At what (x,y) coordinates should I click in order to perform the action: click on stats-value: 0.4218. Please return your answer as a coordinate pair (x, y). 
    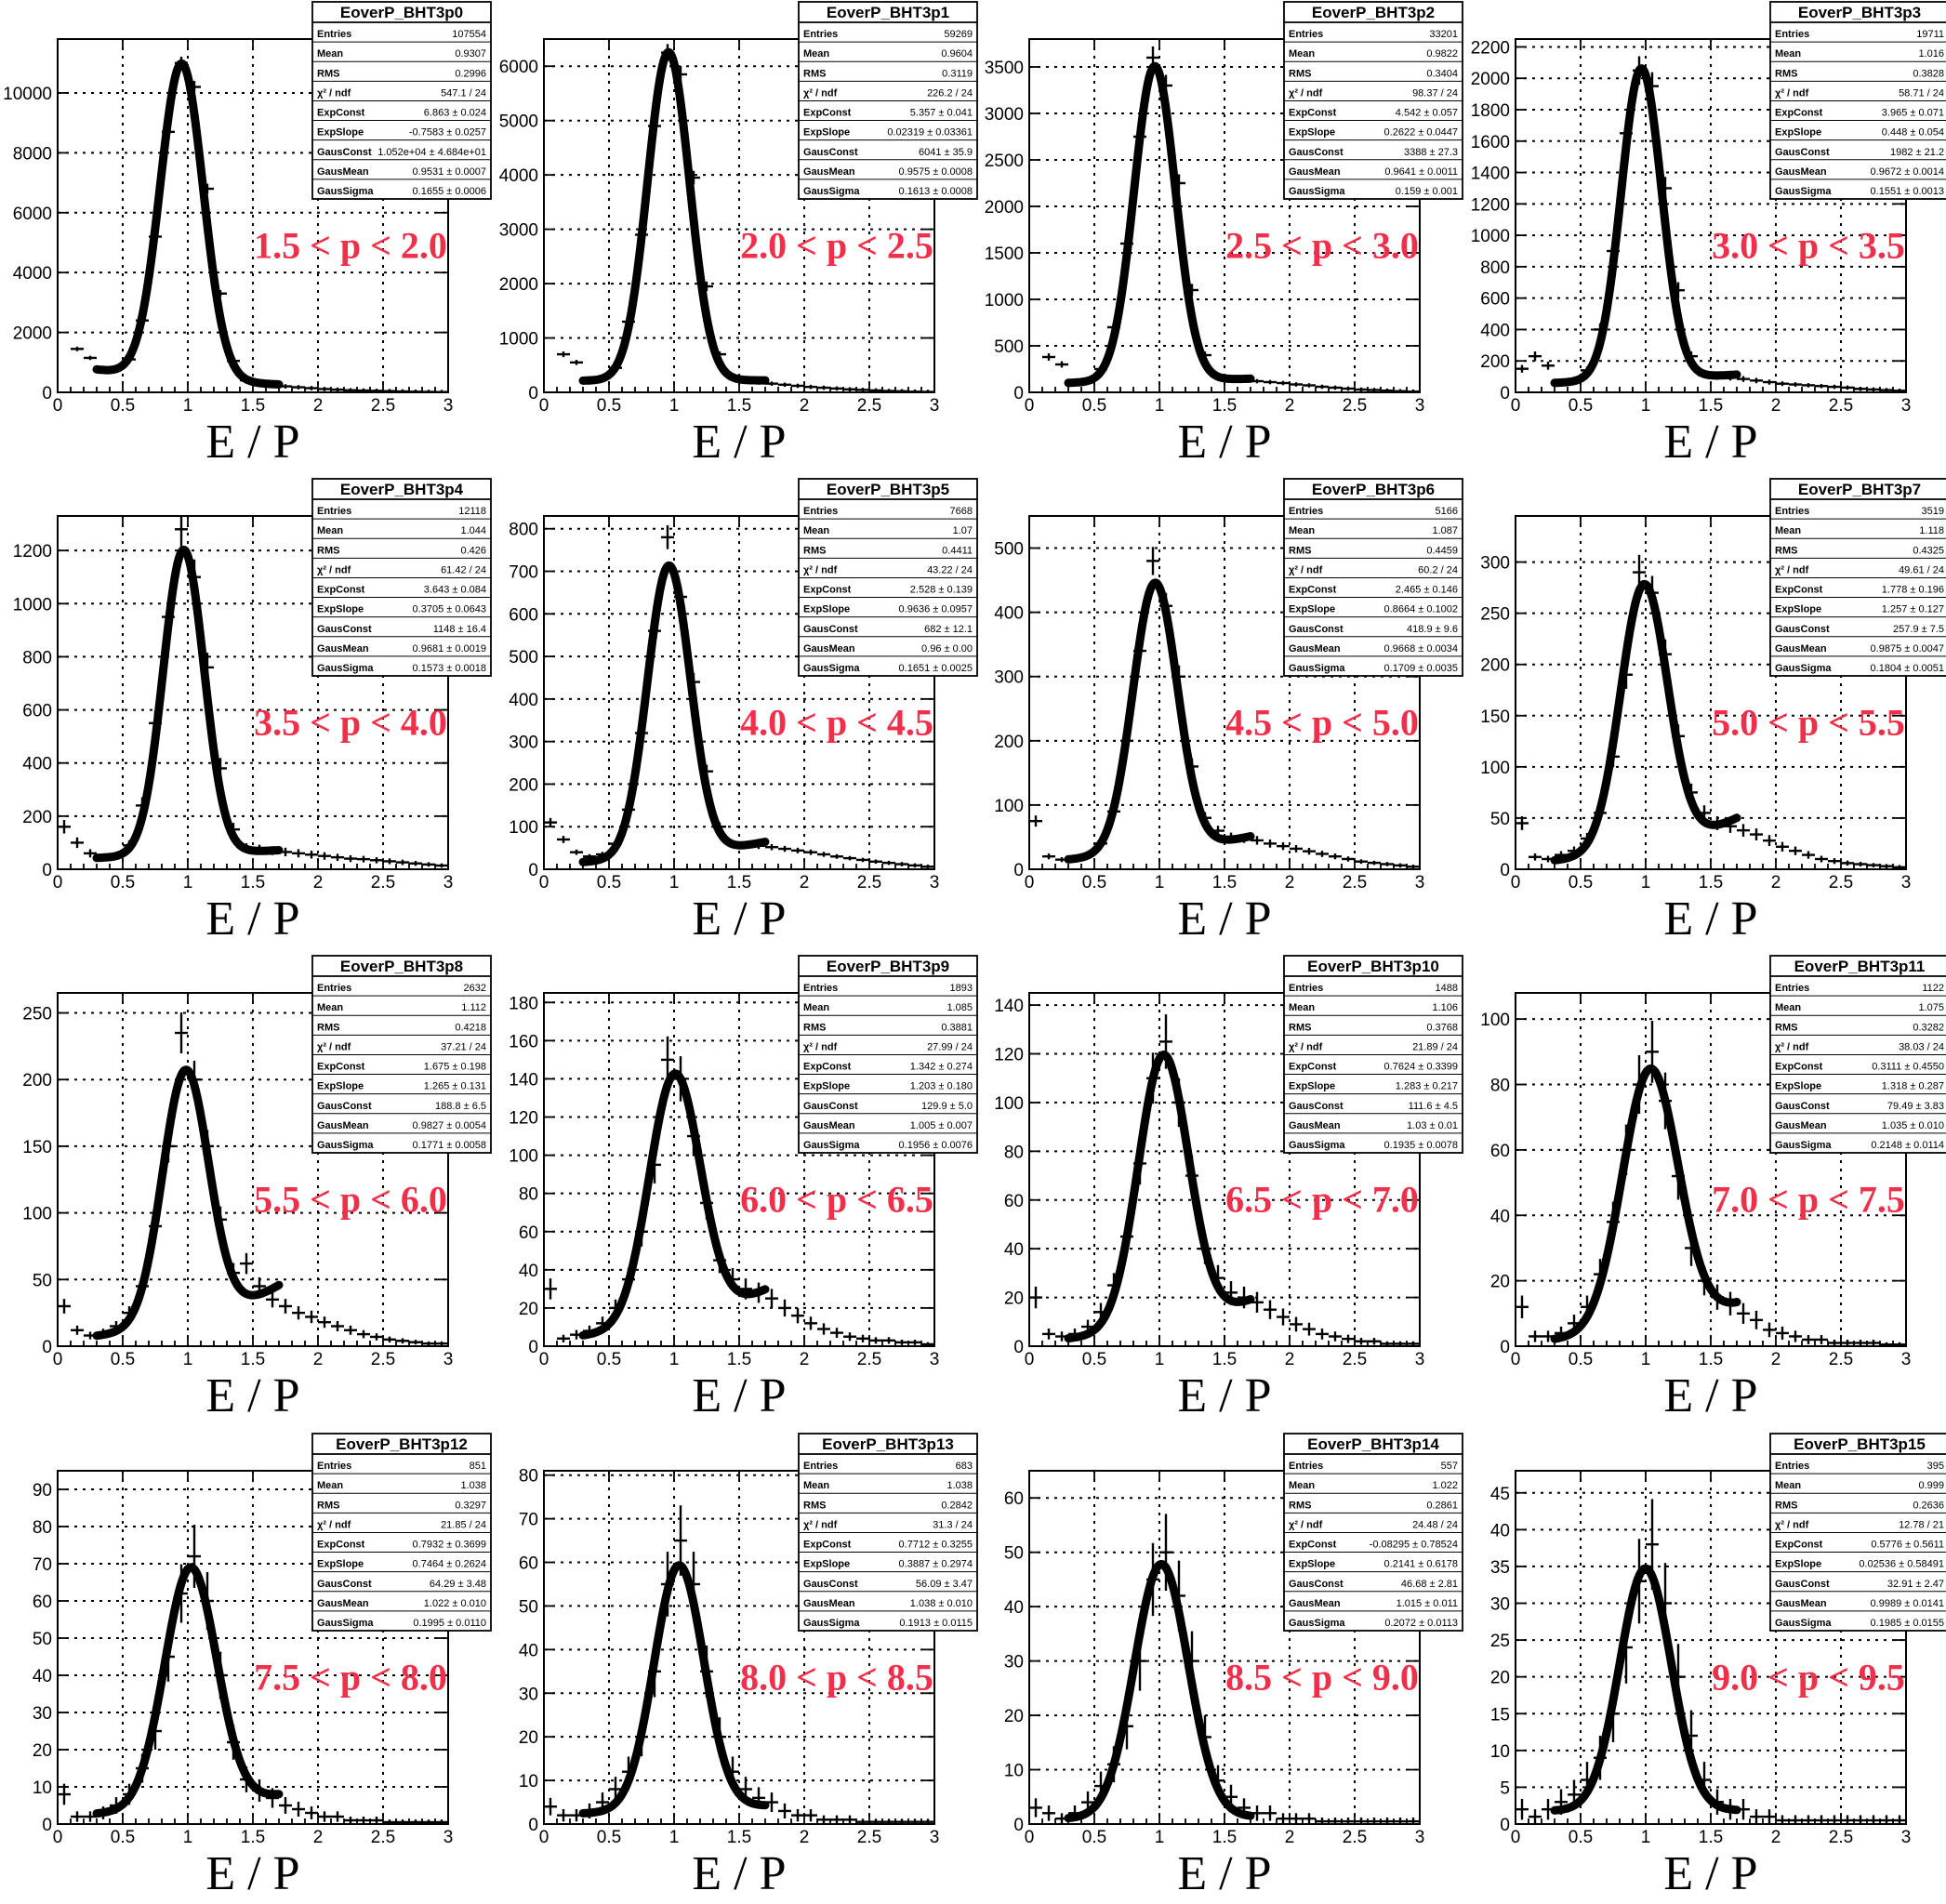
    Looking at the image, I should click on (470, 1027).